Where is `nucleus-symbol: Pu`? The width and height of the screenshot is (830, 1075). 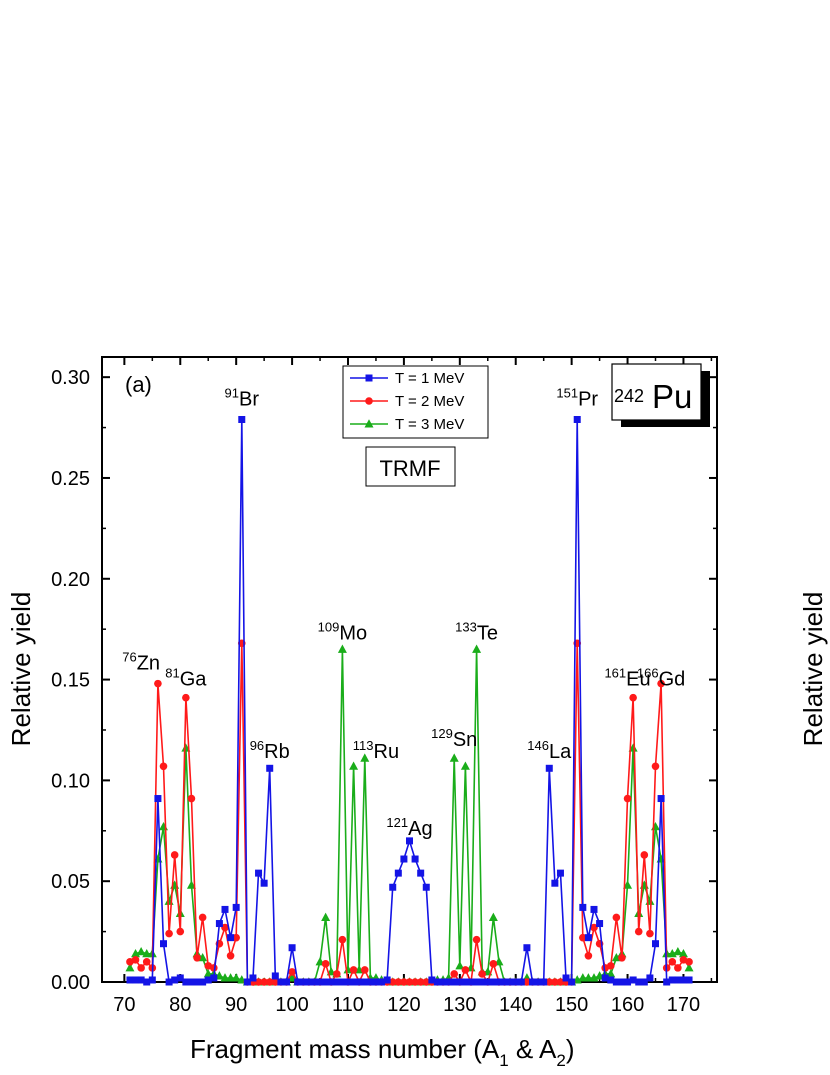 nucleus-symbol: Pu is located at coordinates (672, 396).